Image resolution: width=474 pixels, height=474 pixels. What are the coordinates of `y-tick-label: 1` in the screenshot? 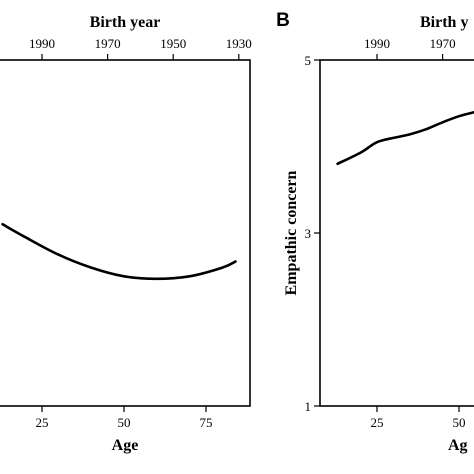 It's located at (308, 406).